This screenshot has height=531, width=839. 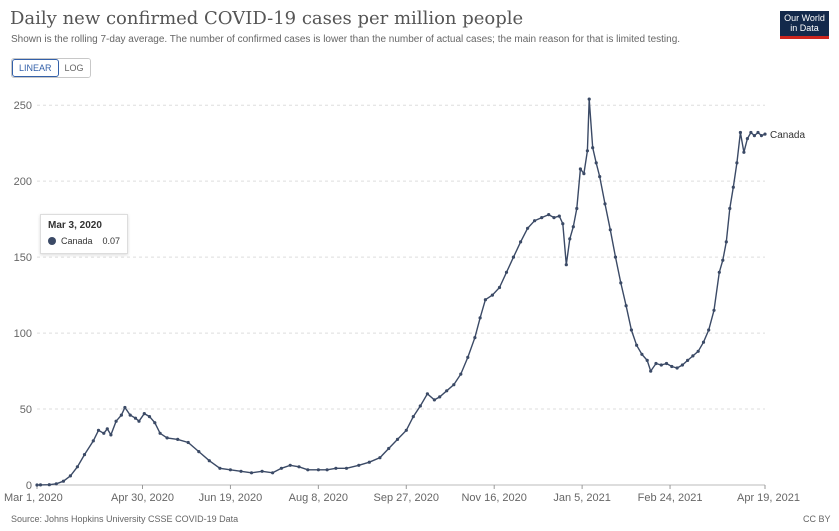 What do you see at coordinates (77, 241) in the screenshot?
I see `tooltip-series-name: Canada` at bounding box center [77, 241].